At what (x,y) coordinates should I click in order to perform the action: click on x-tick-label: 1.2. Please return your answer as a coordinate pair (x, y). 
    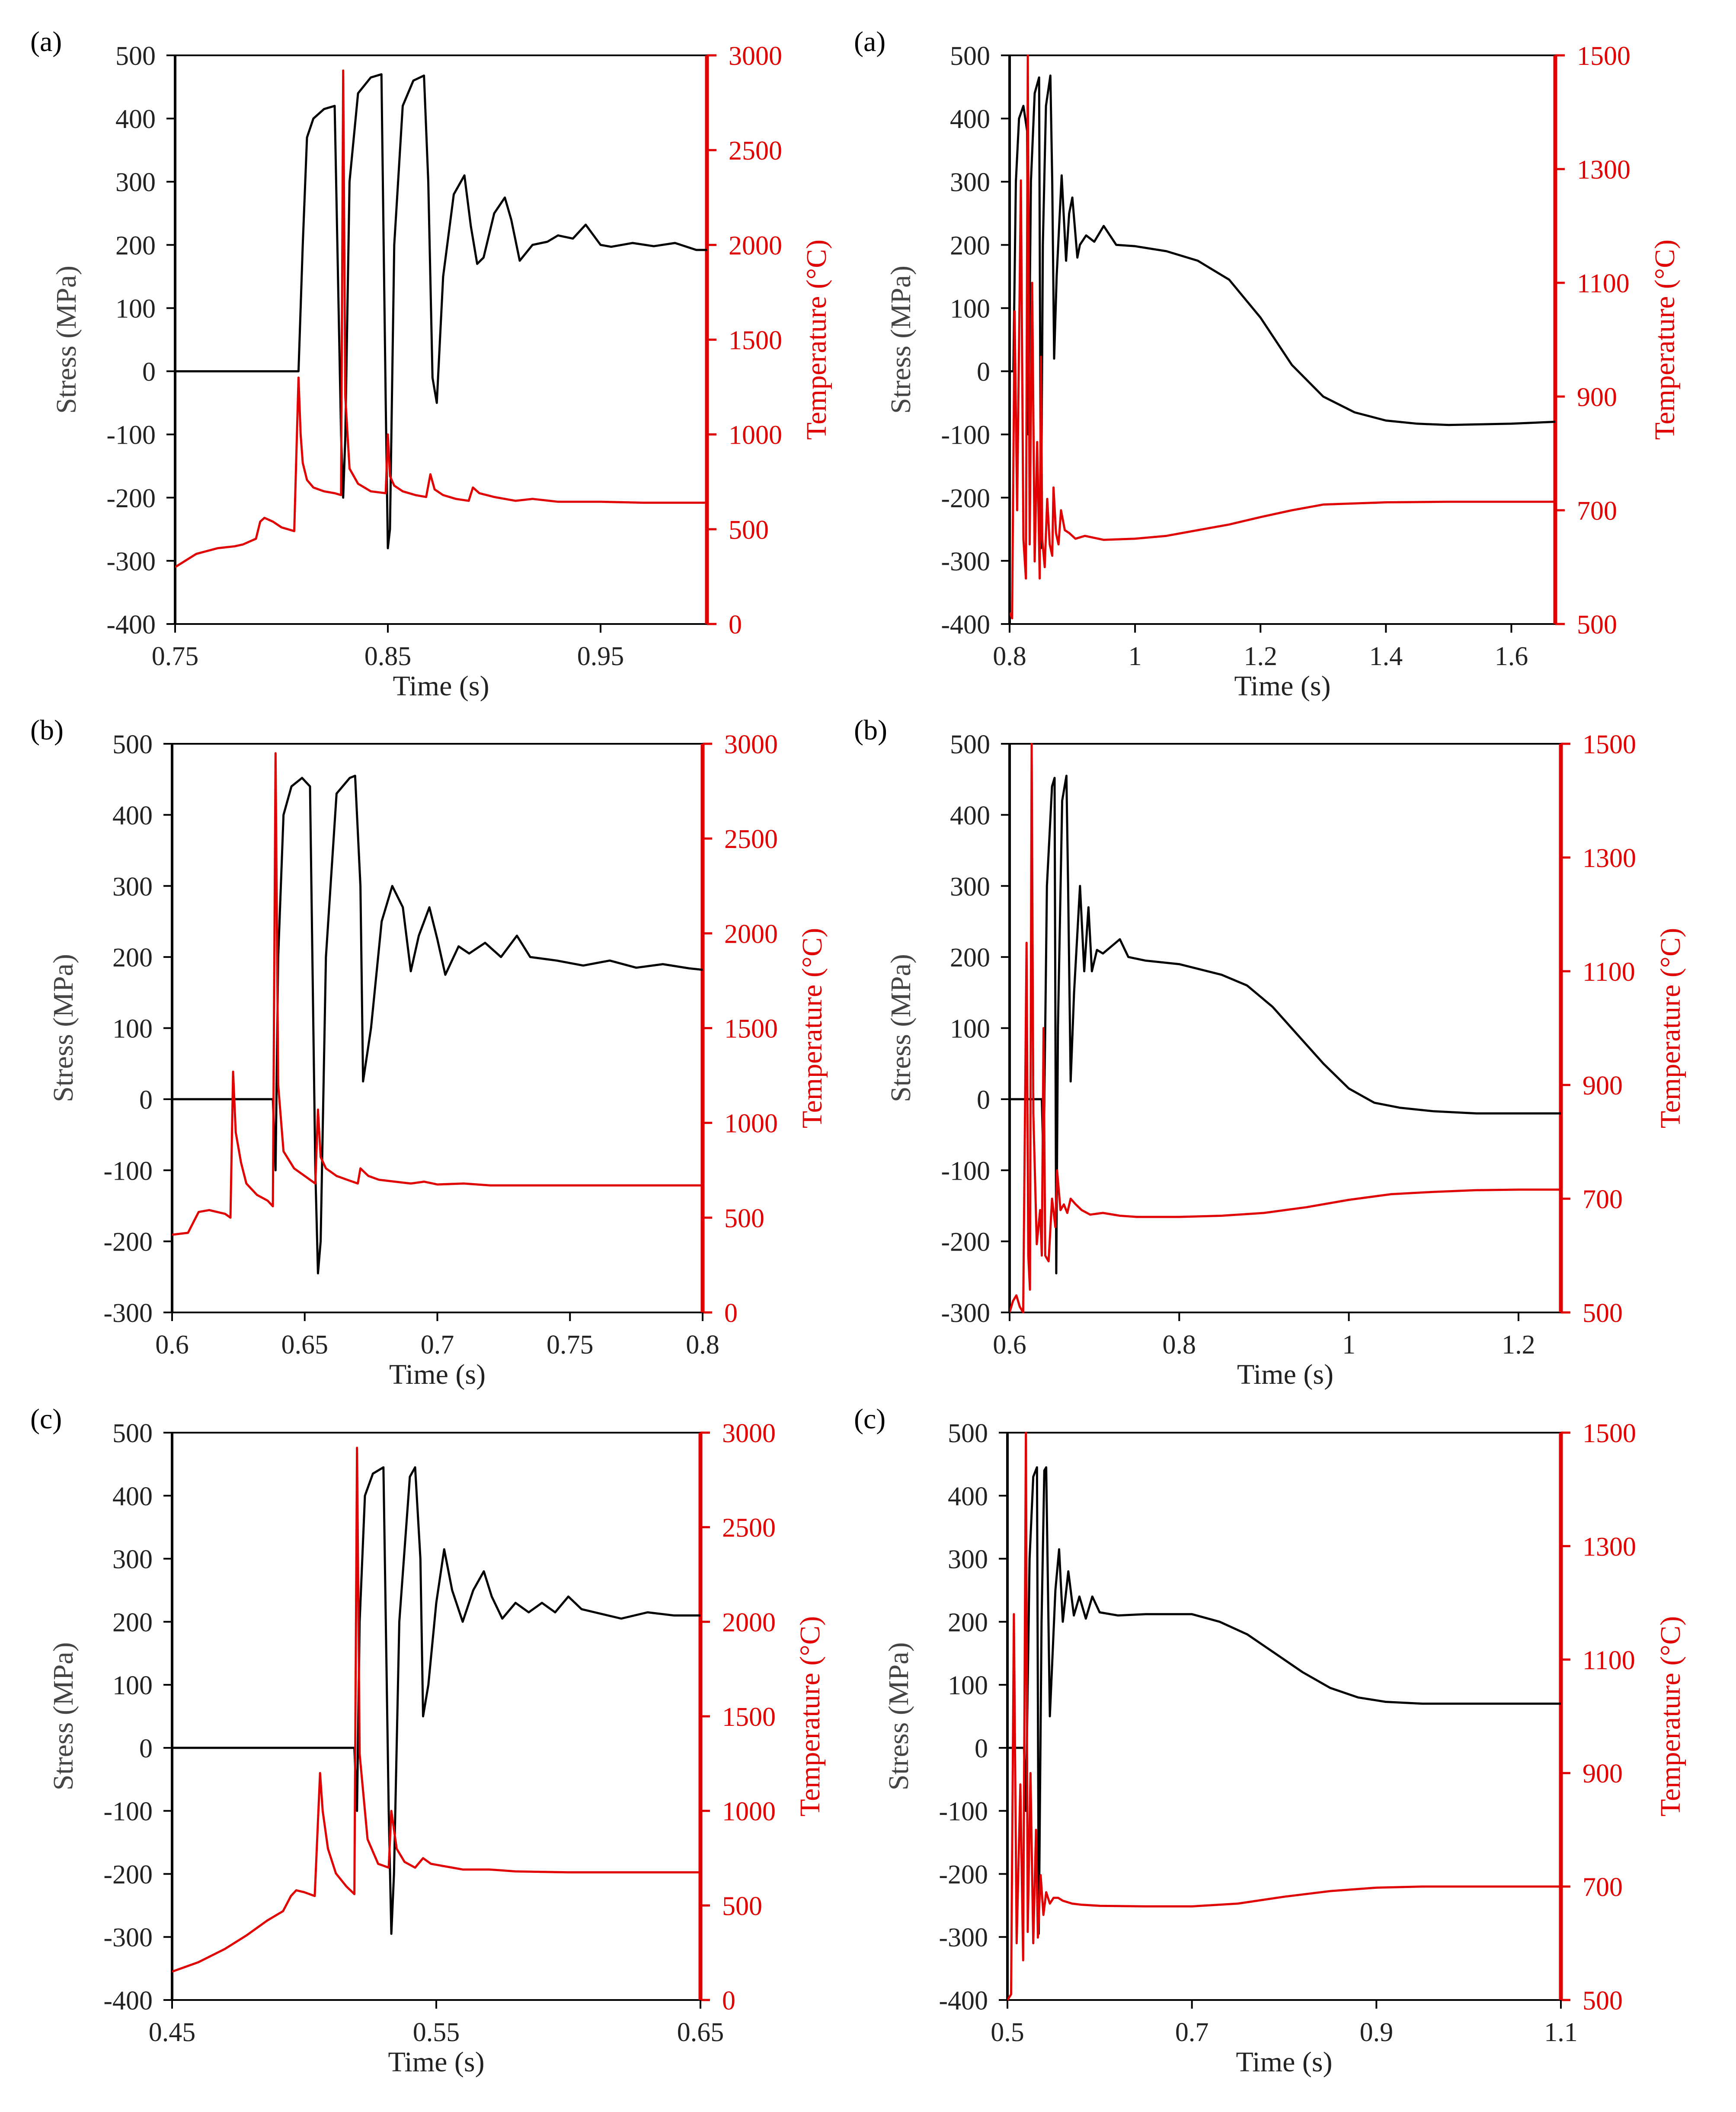
    Looking at the image, I should click on (1260, 656).